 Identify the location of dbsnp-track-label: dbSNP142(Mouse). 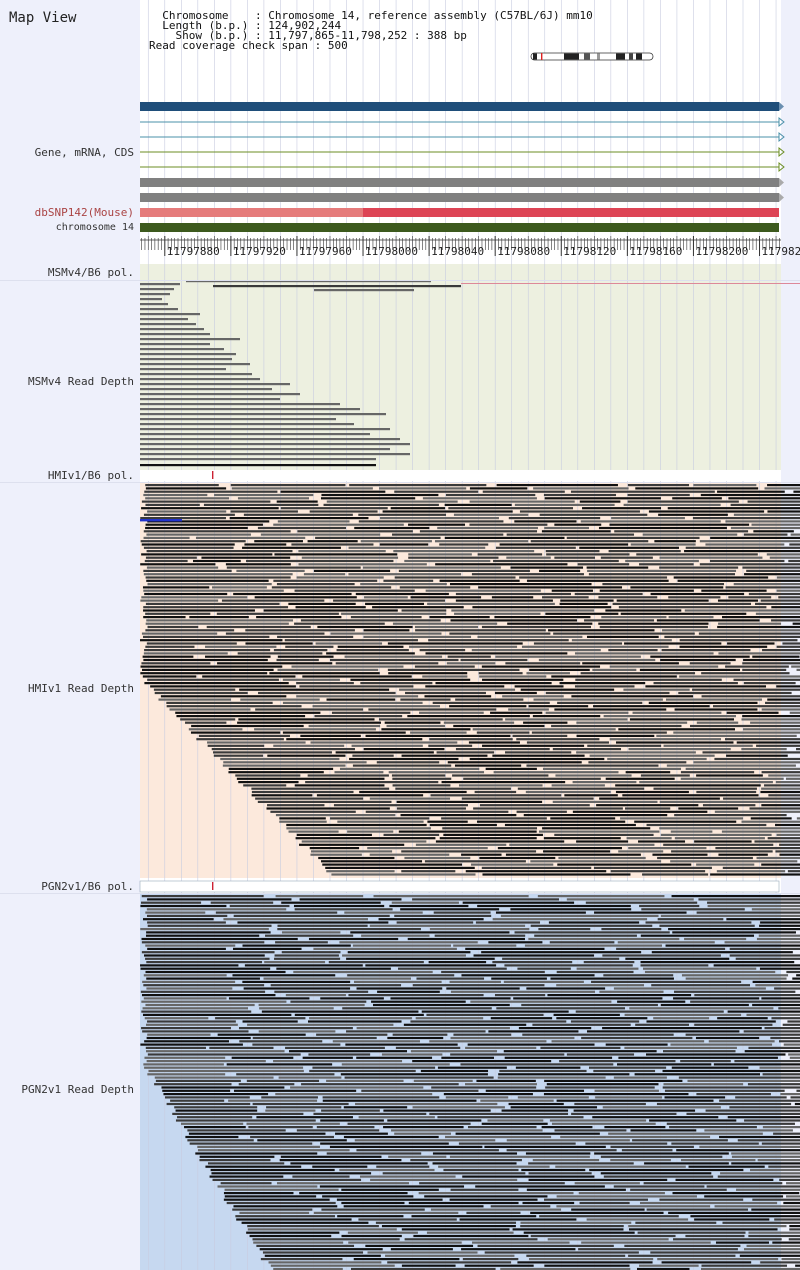
(84, 212).